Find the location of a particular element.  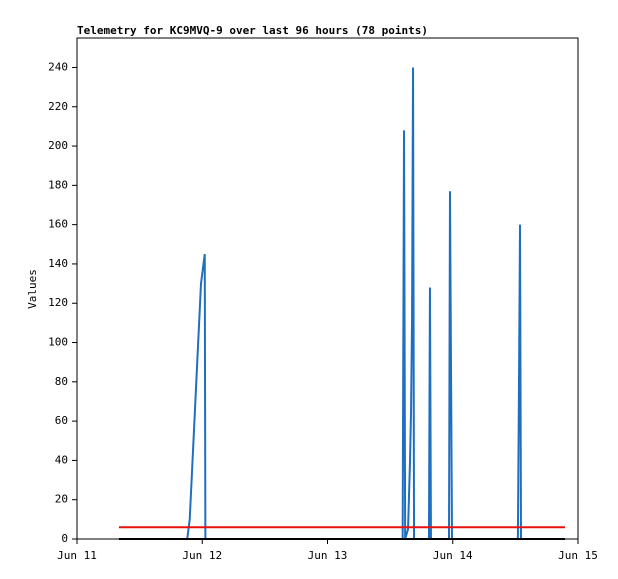

y-axis-label: Values is located at coordinates (32, 289).